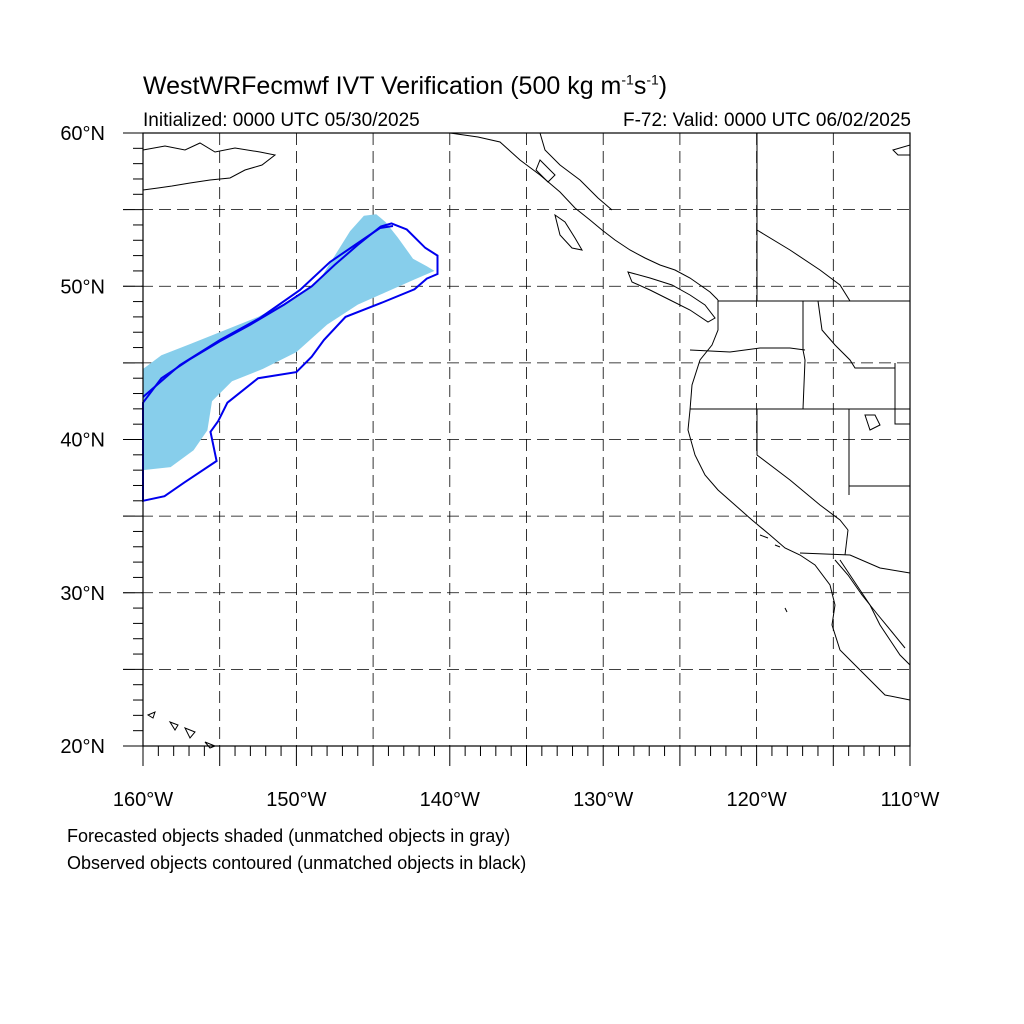 Image resolution: width=1024 pixels, height=1024 pixels. Describe the element at coordinates (872, 422) in the screenshot. I see `great-salt-lake` at that location.